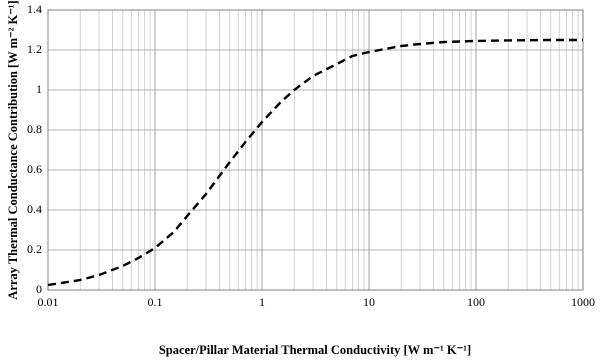  Describe the element at coordinates (34, 169) in the screenshot. I see `y-tick-label: 0.6` at that location.